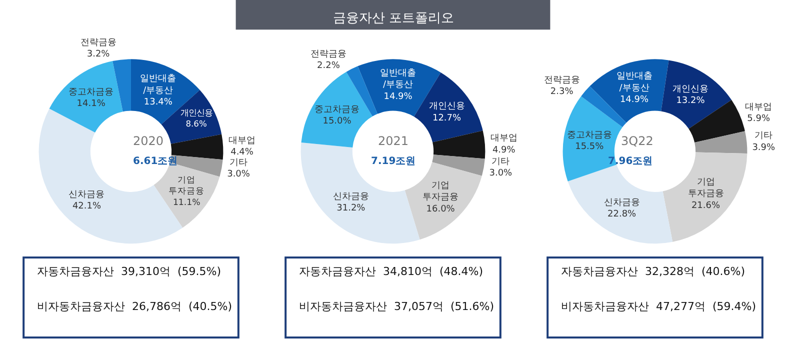 The image size is (800, 348). Describe the element at coordinates (705, 205) in the screenshot. I see `data-label: 21.6%` at that location.